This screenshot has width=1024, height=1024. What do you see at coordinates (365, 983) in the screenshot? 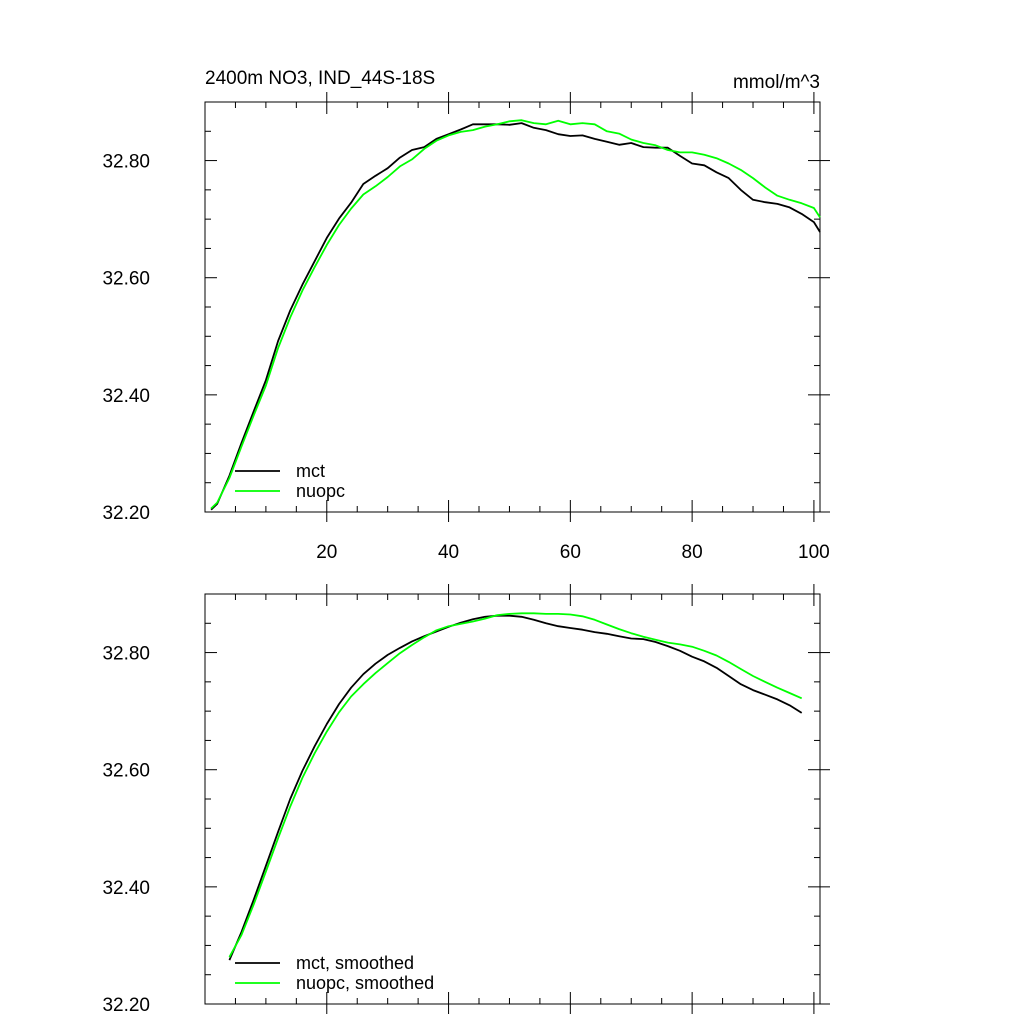
I see `legend-label: nuopc, smoothed` at bounding box center [365, 983].